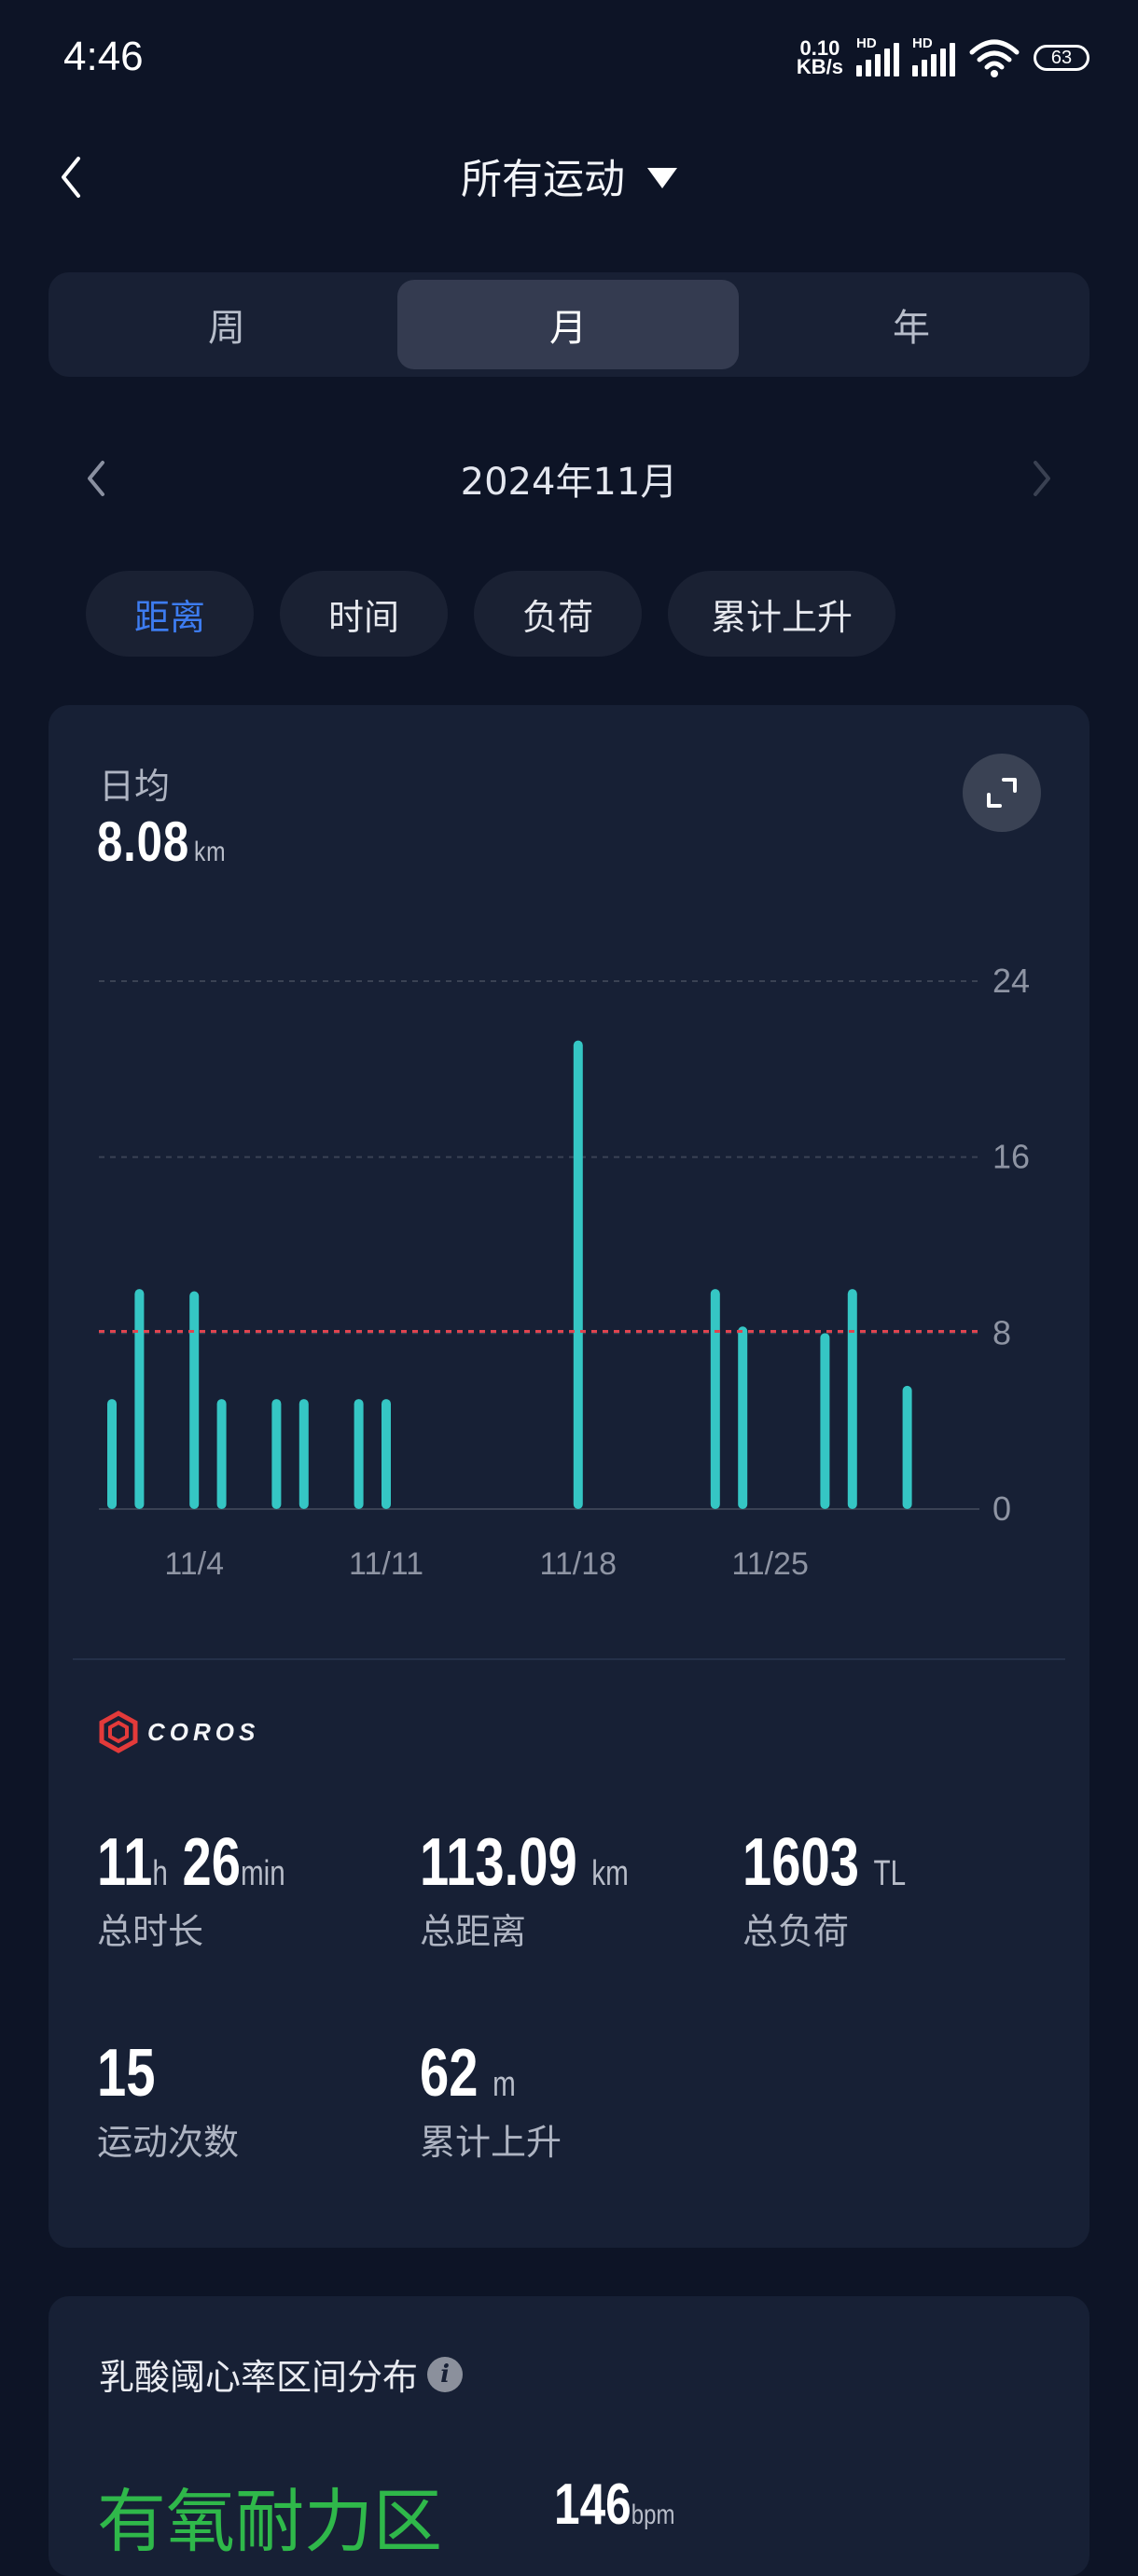 Image resolution: width=1138 pixels, height=2576 pixels. What do you see at coordinates (1011, 981) in the screenshot?
I see `y-tick-label: 24` at bounding box center [1011, 981].